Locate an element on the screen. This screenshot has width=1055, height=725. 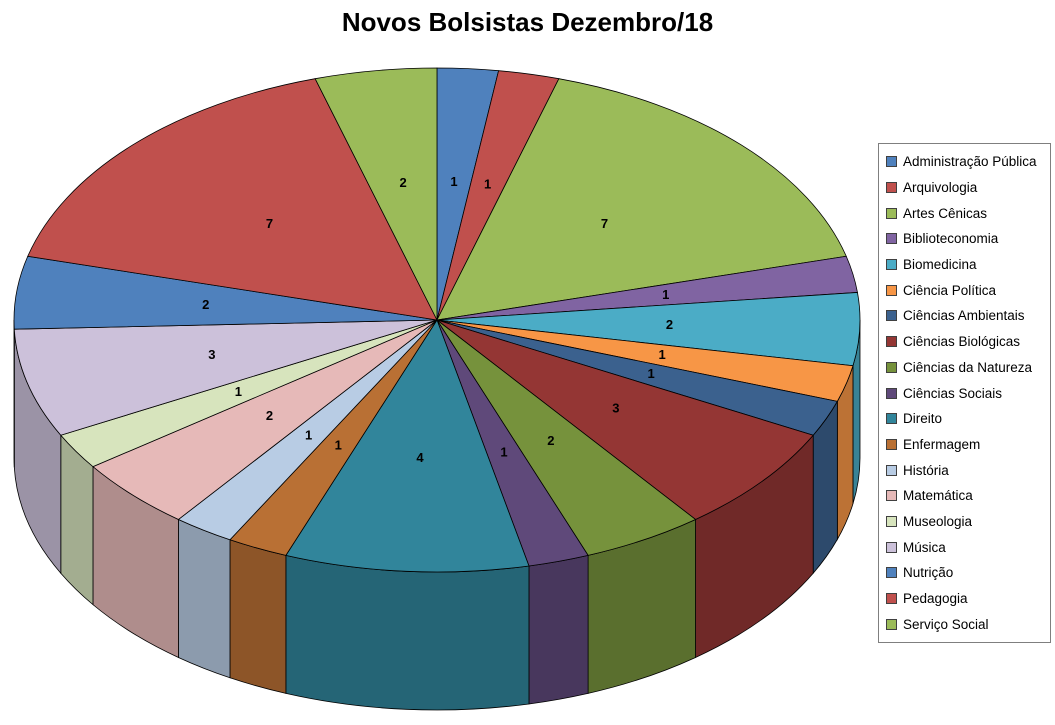
legend-item: Enfermagem is located at coordinates (966, 445).